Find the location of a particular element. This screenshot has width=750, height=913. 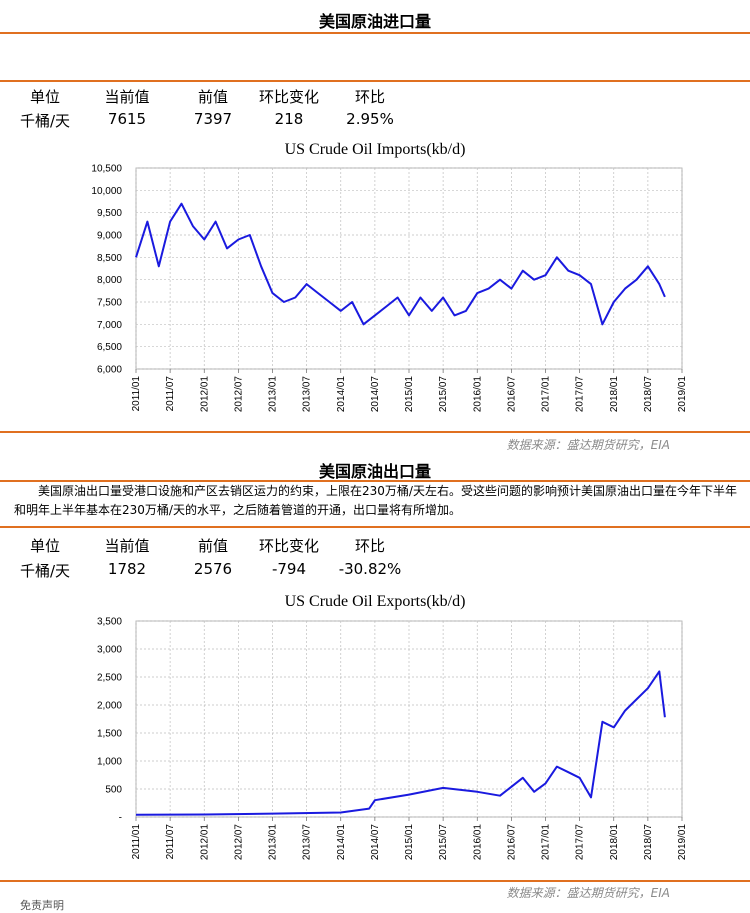

y-tick-label: 10,500 is located at coordinates (106, 169).